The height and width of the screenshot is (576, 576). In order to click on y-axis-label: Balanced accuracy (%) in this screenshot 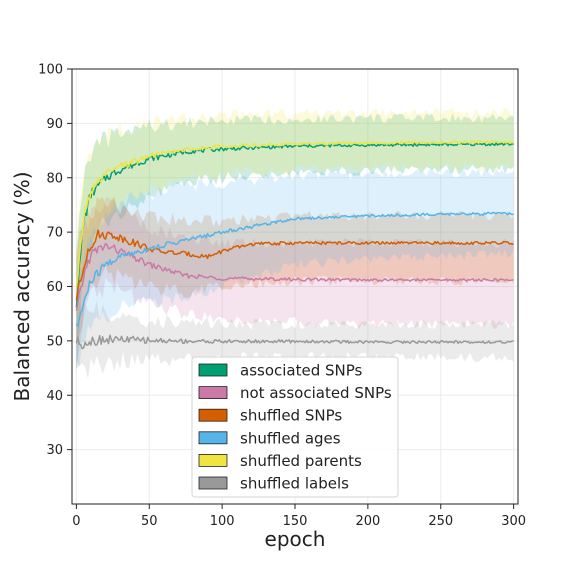, I will do `click(22, 286)`.